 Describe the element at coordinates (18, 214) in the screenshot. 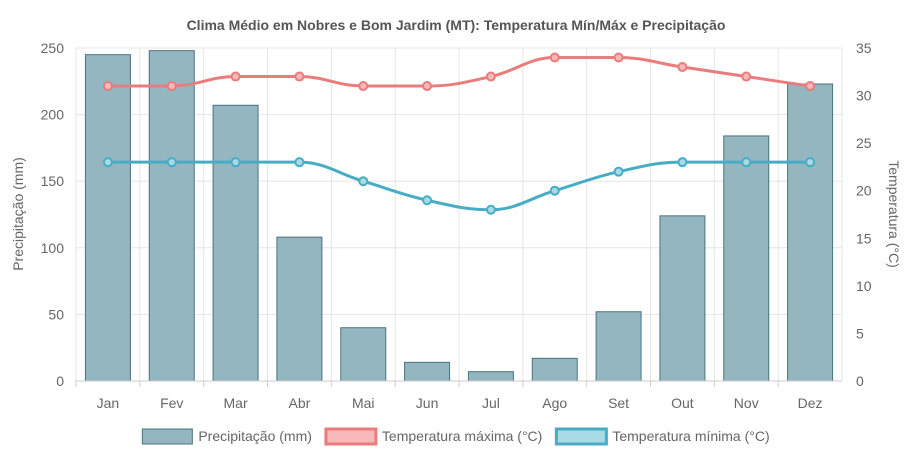

I see `y-left-axis-title: Precipitação (mm)` at that location.